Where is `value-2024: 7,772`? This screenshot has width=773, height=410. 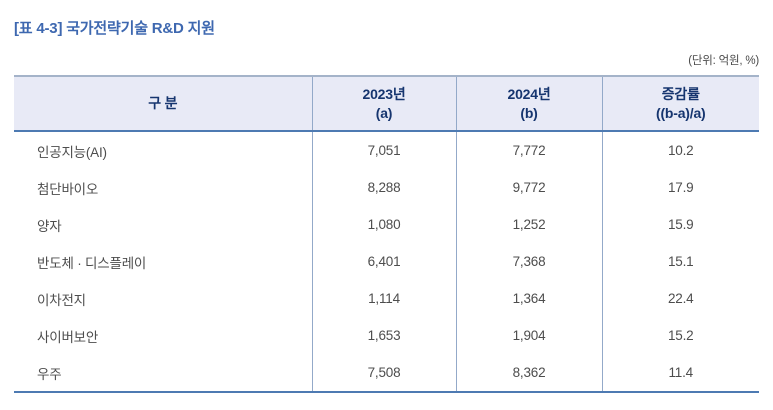
value-2024: 7,772 is located at coordinates (528, 150).